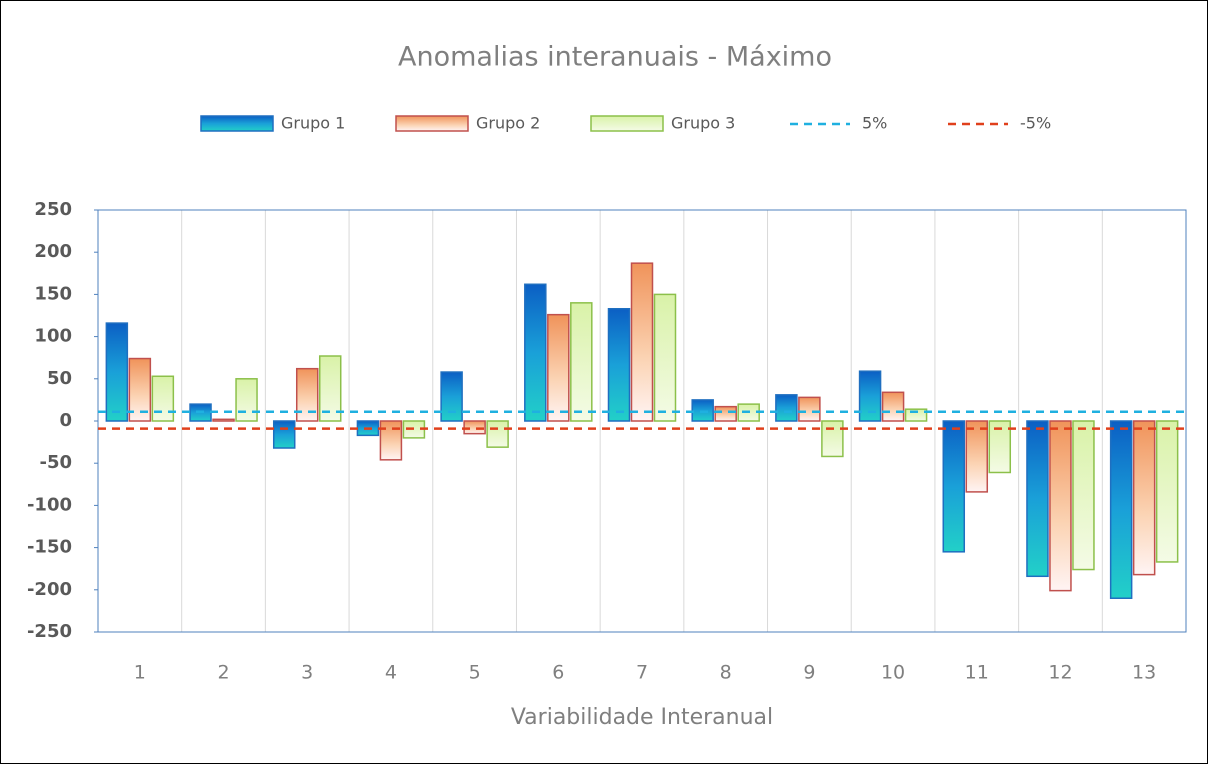  What do you see at coordinates (508, 123) in the screenshot?
I see `legend-label: Grupo 2` at bounding box center [508, 123].